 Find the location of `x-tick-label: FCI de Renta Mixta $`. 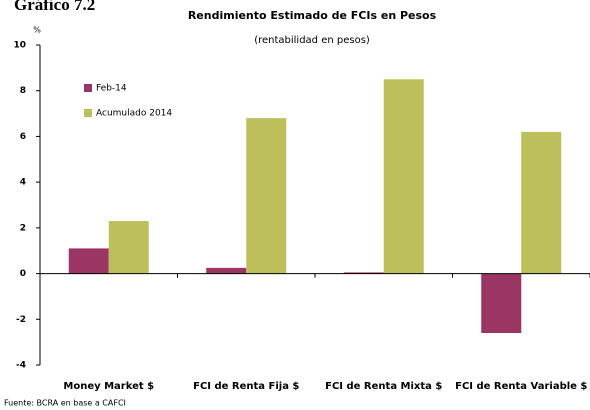

x-tick-label: FCI de Renta Mixta $ is located at coordinates (383, 386).